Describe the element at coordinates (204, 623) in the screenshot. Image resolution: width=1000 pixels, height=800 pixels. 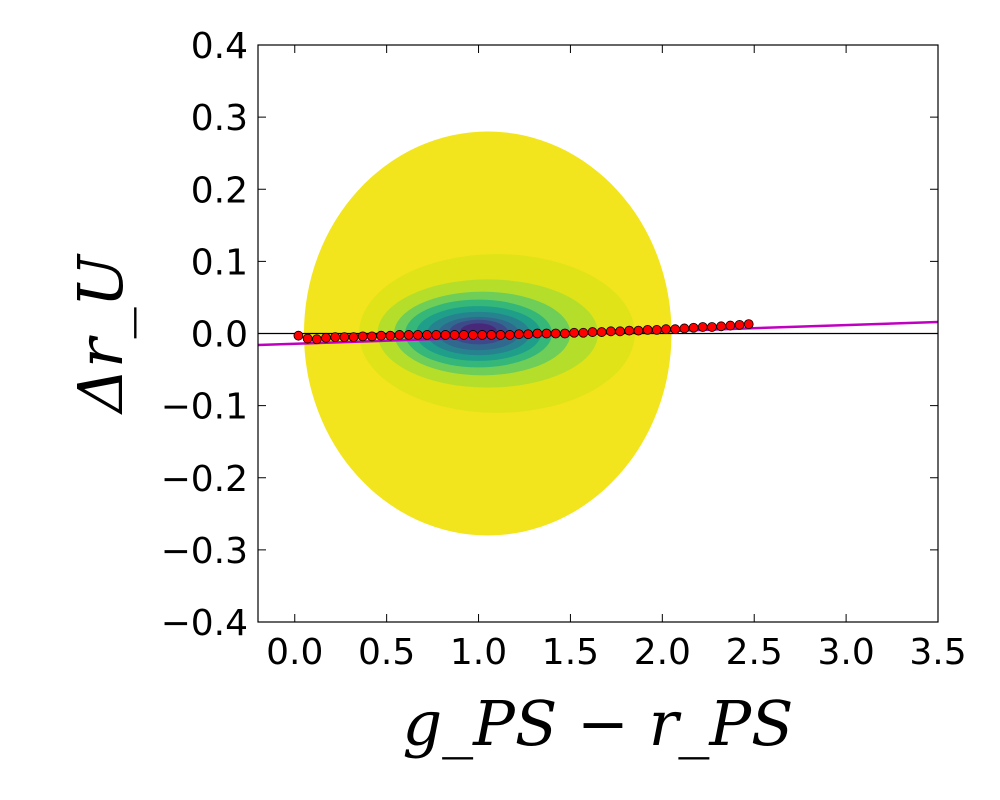
I see `y-tick-label: −0.4` at that location.